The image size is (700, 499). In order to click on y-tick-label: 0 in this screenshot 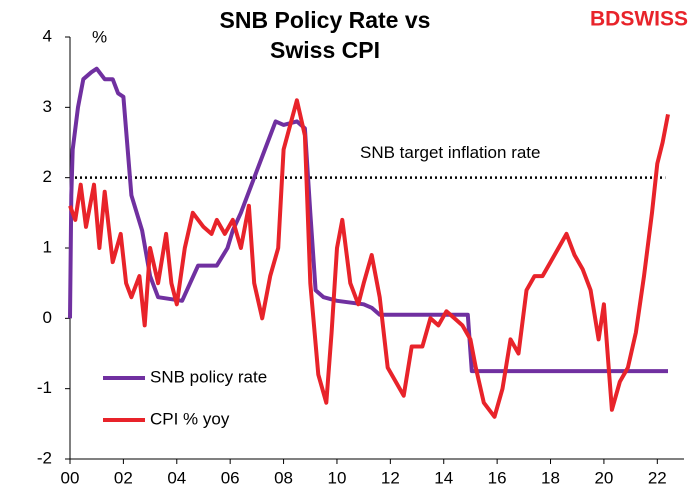, I will do `click(47, 317)`.